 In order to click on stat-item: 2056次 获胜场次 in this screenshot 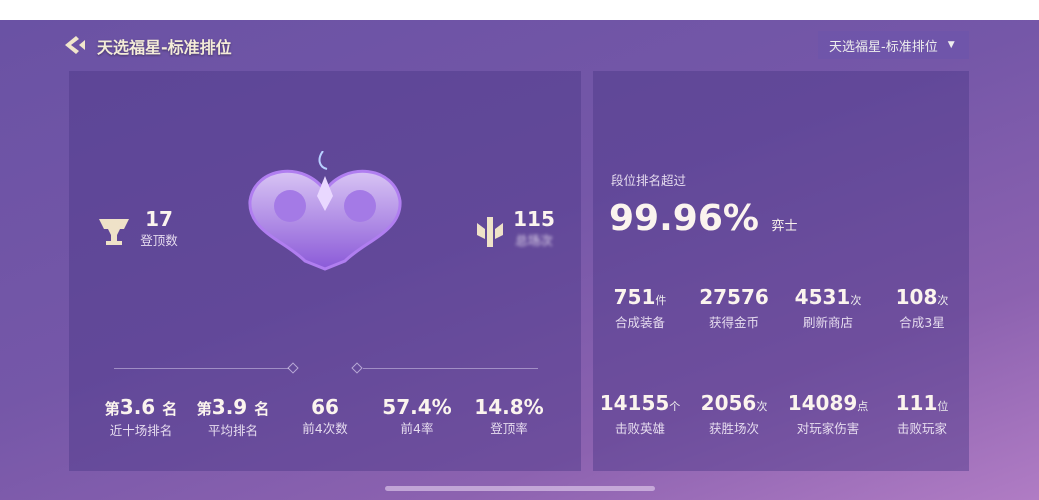, I will do `click(734, 413)`.